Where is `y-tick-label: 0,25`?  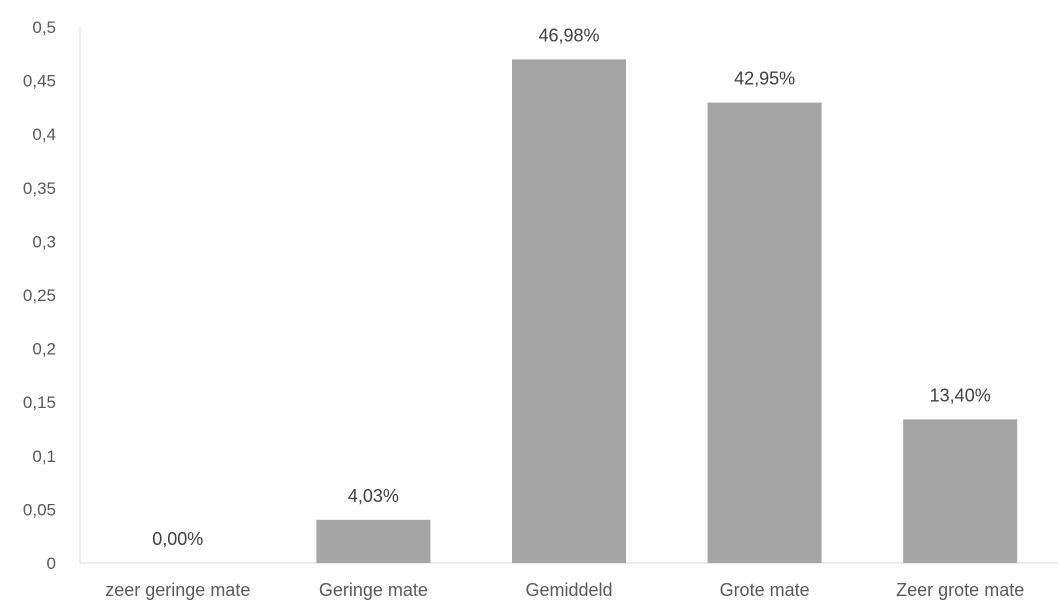
y-tick-label: 0,25 is located at coordinates (39, 295).